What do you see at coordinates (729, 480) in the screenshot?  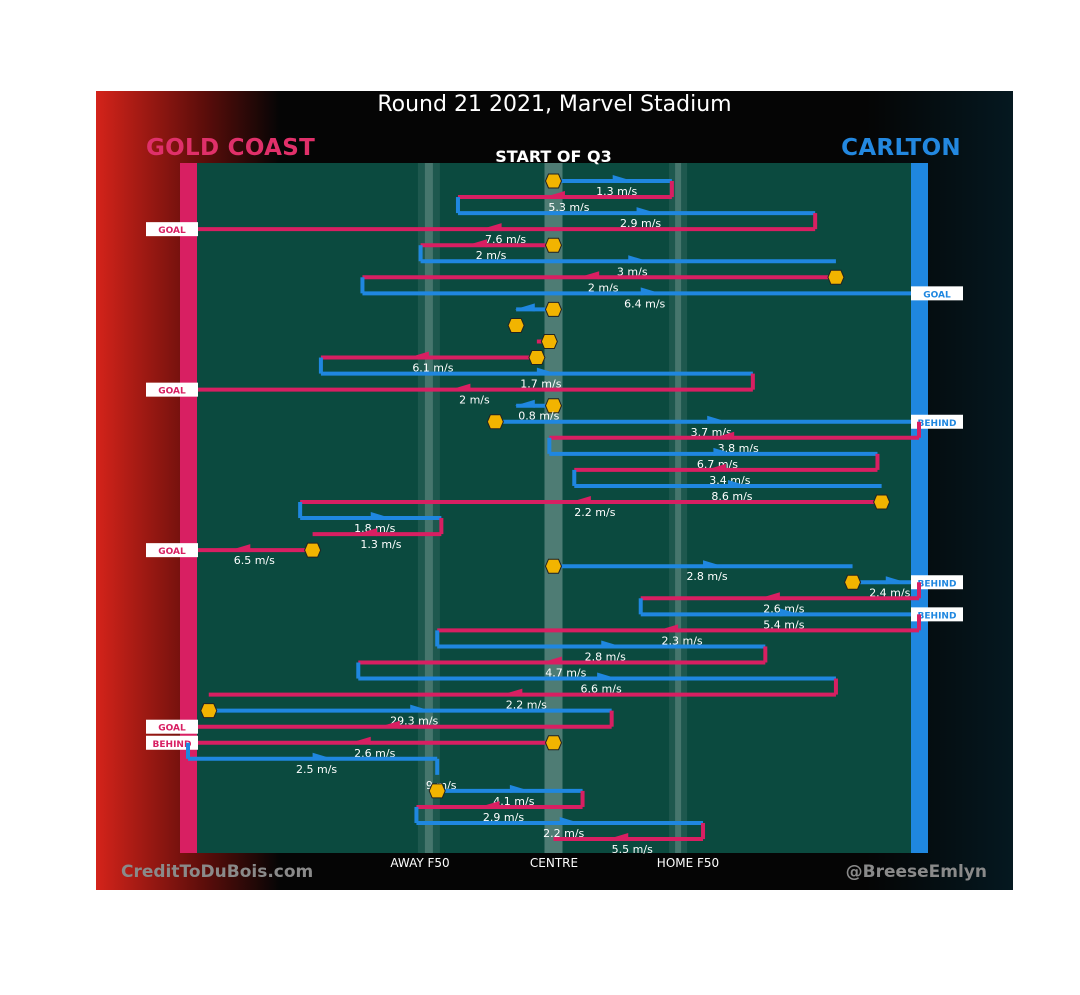 I see `speed-label: 3.4 m/s` at bounding box center [729, 480].